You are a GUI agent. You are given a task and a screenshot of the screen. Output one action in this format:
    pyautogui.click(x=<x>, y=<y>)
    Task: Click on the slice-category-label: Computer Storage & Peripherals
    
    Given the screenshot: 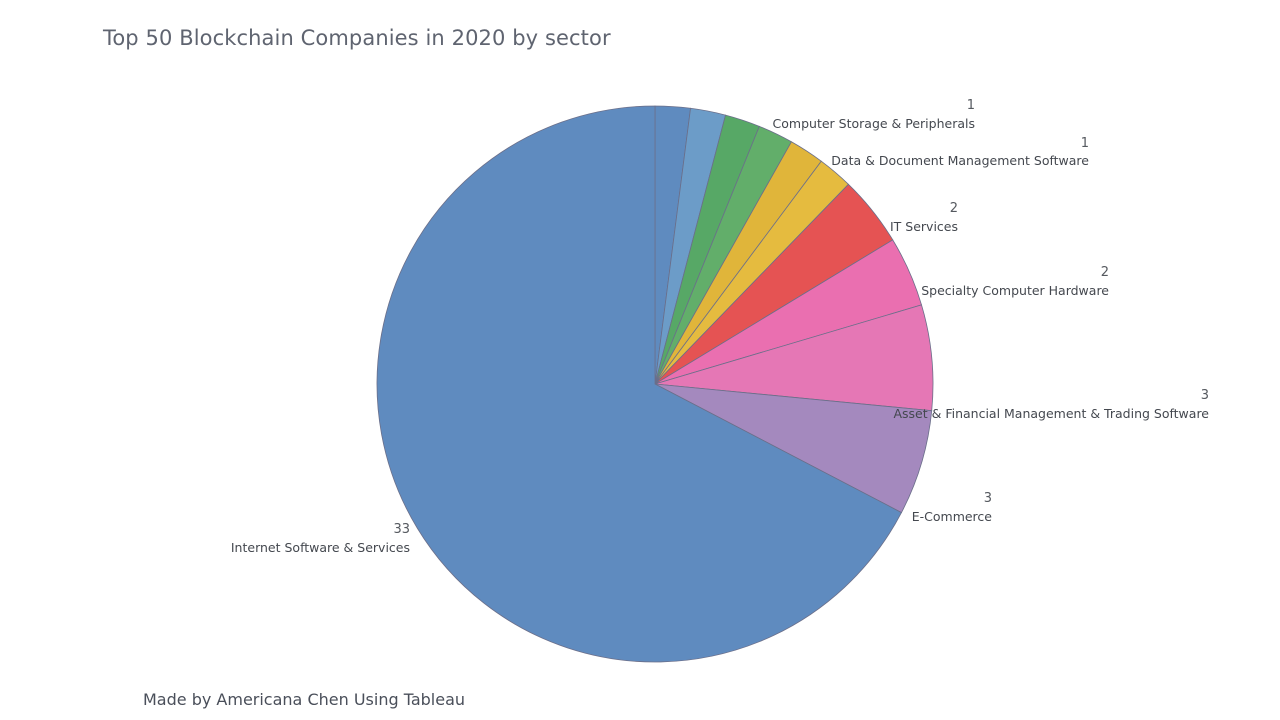 What is the action you would take?
    pyautogui.click(x=874, y=123)
    